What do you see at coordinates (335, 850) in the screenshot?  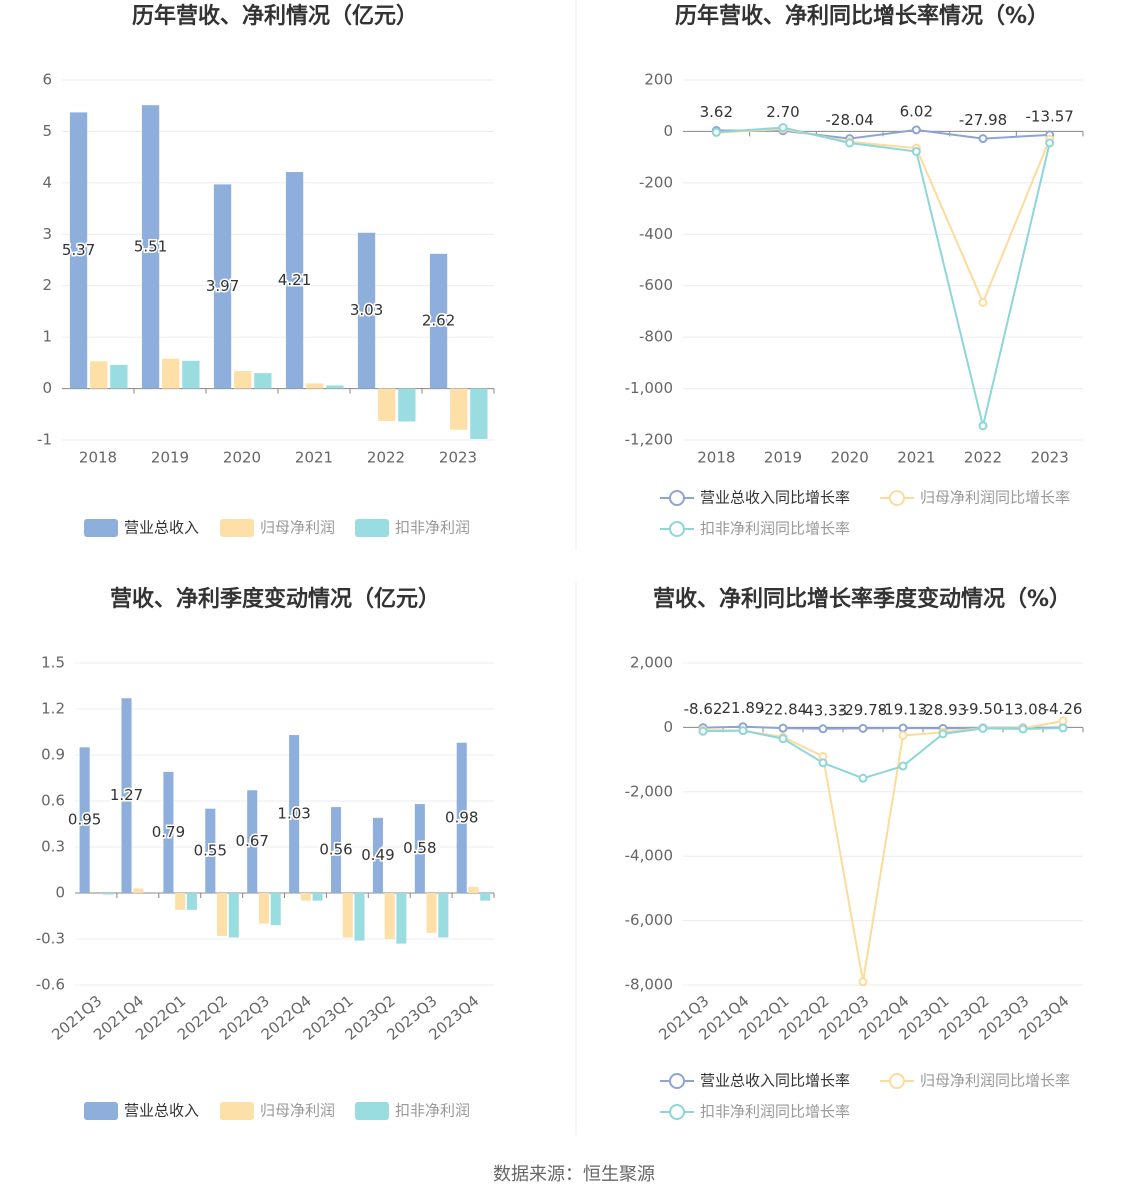 I see `value-label: 0.56` at bounding box center [335, 850].